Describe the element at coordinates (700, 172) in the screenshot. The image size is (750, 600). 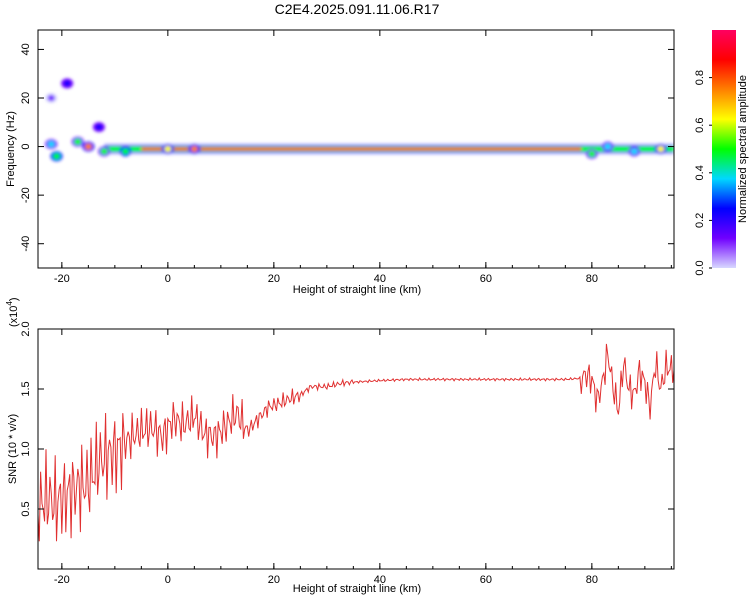
I see `colorbar-tick-label: 0.4` at that location.